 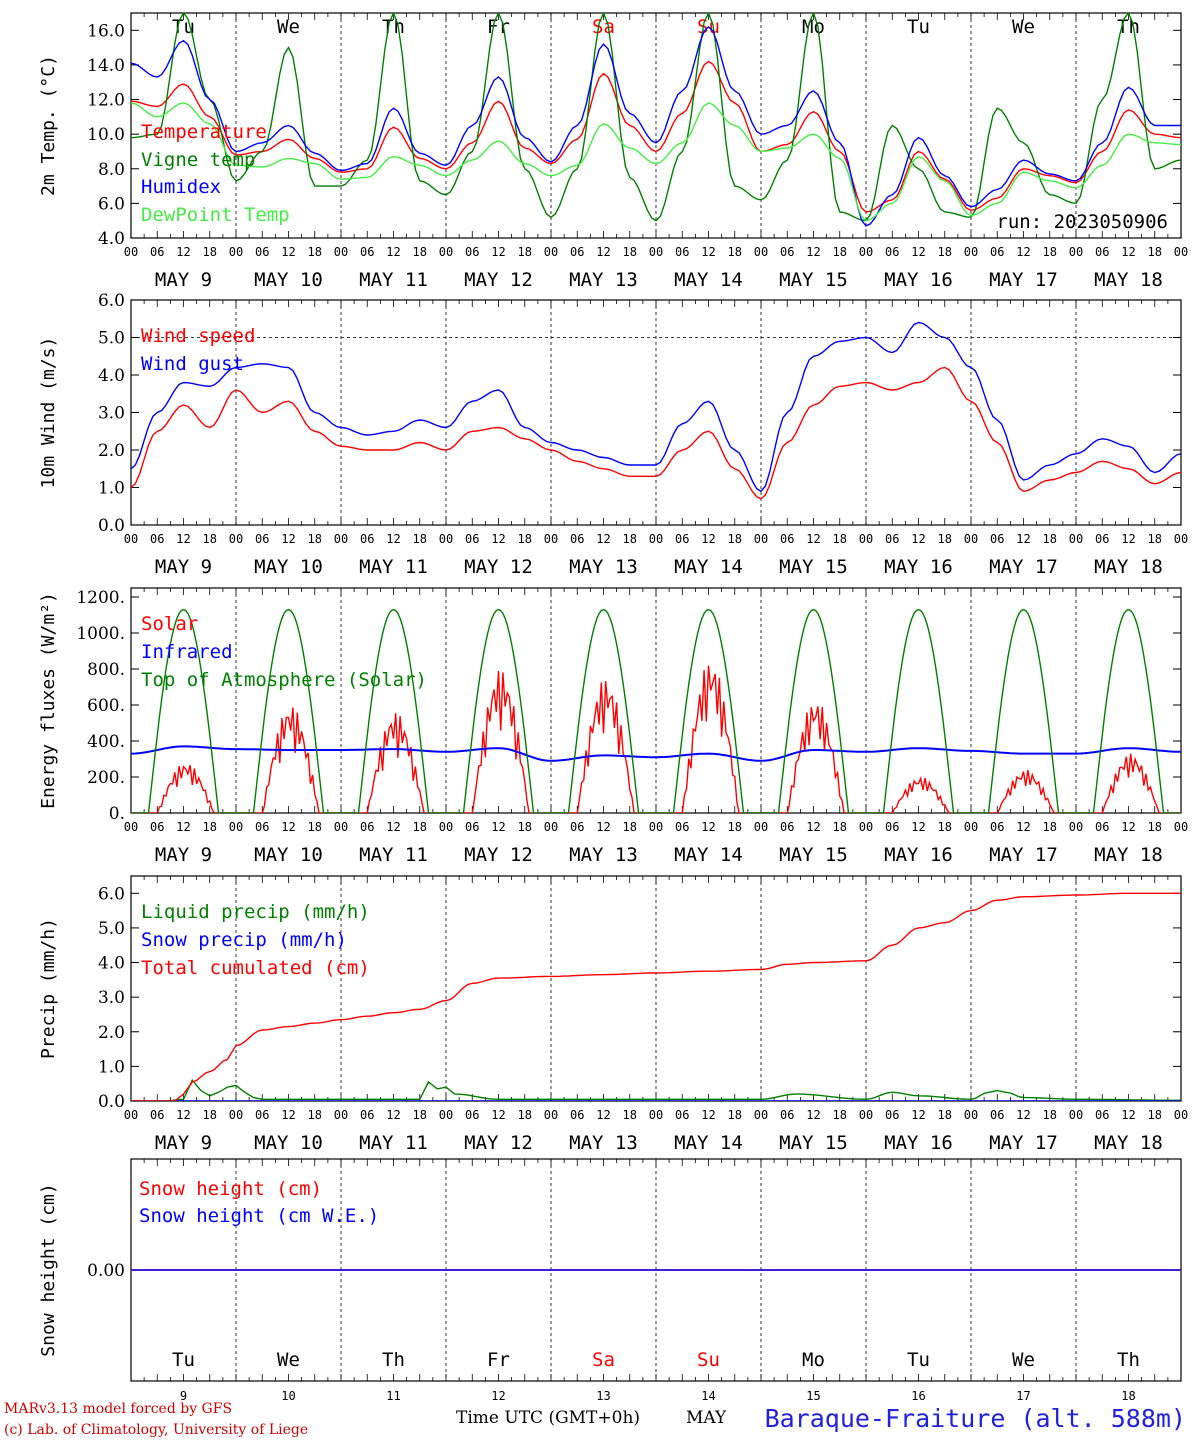 I want to click on y-tick-label: 6.0, so click(x=111, y=894).